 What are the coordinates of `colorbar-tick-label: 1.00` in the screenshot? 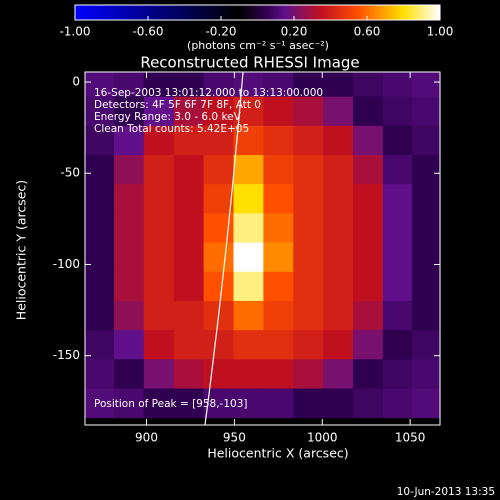 It's located at (440, 32).